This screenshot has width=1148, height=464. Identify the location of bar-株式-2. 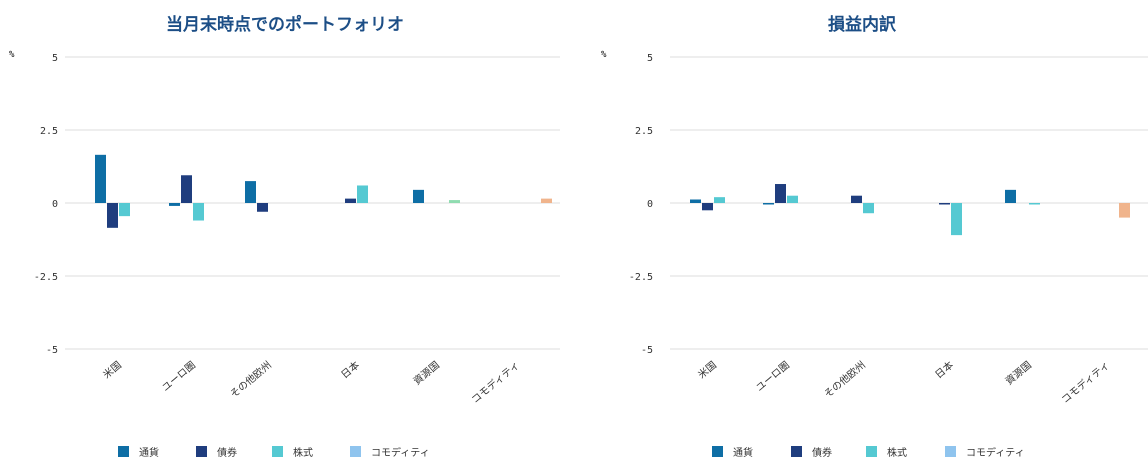
(868, 208).